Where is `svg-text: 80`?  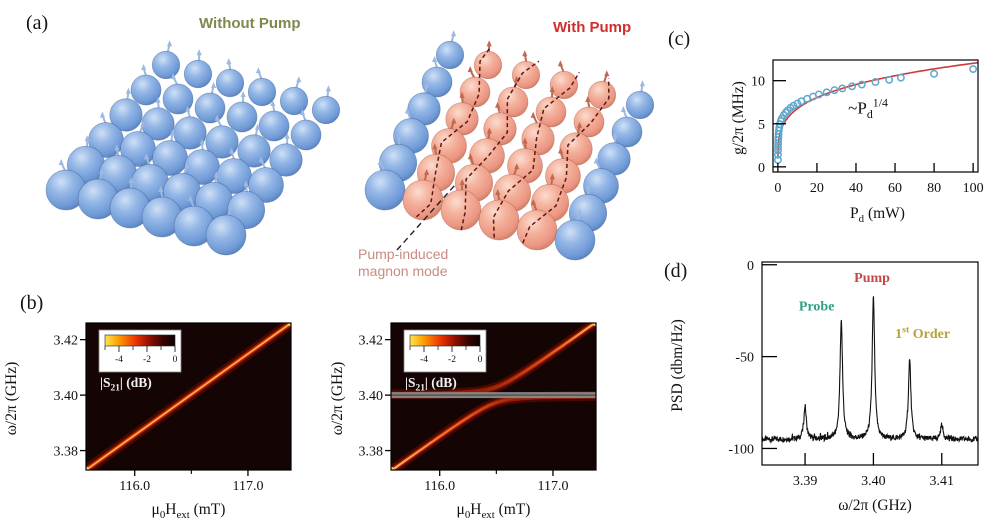
svg-text: 80 is located at coordinates (934, 188).